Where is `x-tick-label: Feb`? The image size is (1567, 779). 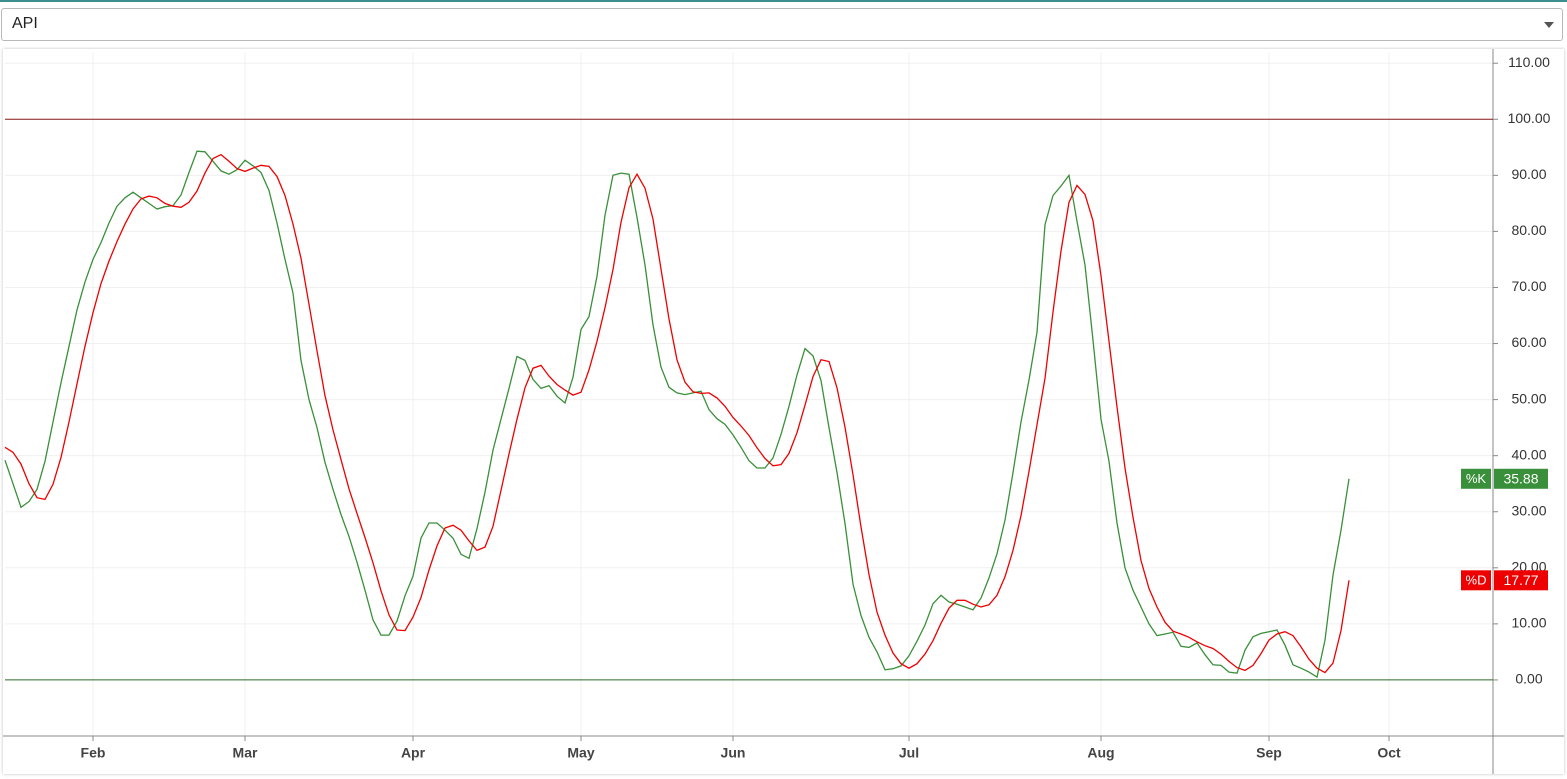
x-tick-label: Feb is located at coordinates (93, 753).